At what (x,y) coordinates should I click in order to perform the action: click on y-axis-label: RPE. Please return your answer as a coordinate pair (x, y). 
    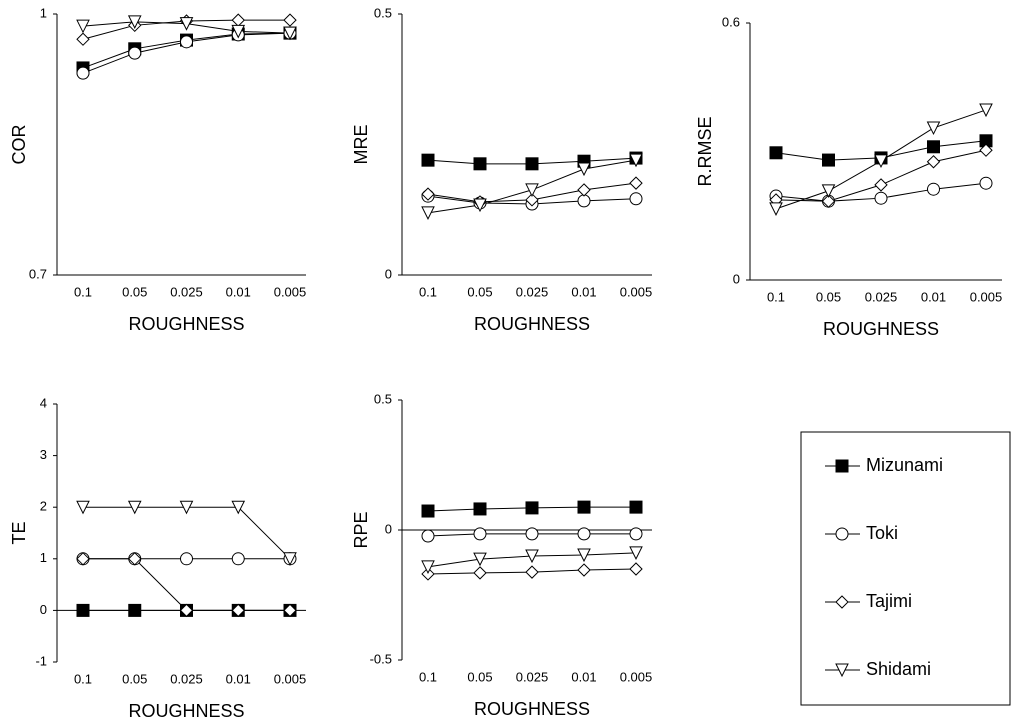
    Looking at the image, I should click on (361, 529).